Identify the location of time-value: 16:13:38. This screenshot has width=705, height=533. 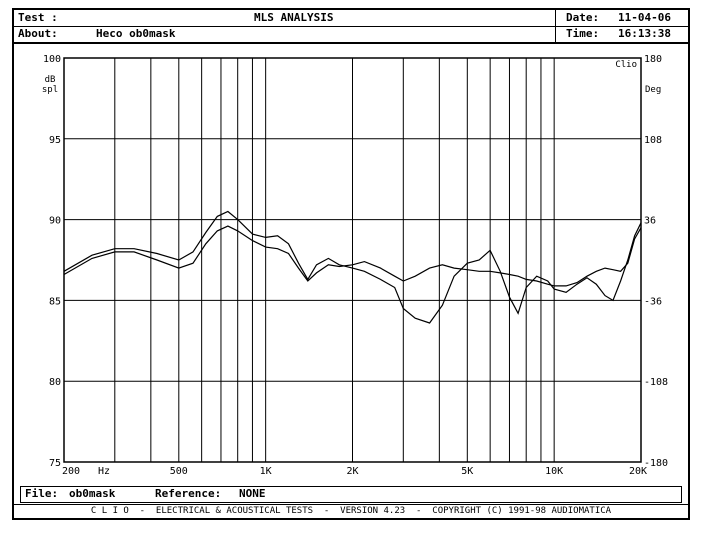
(644, 33).